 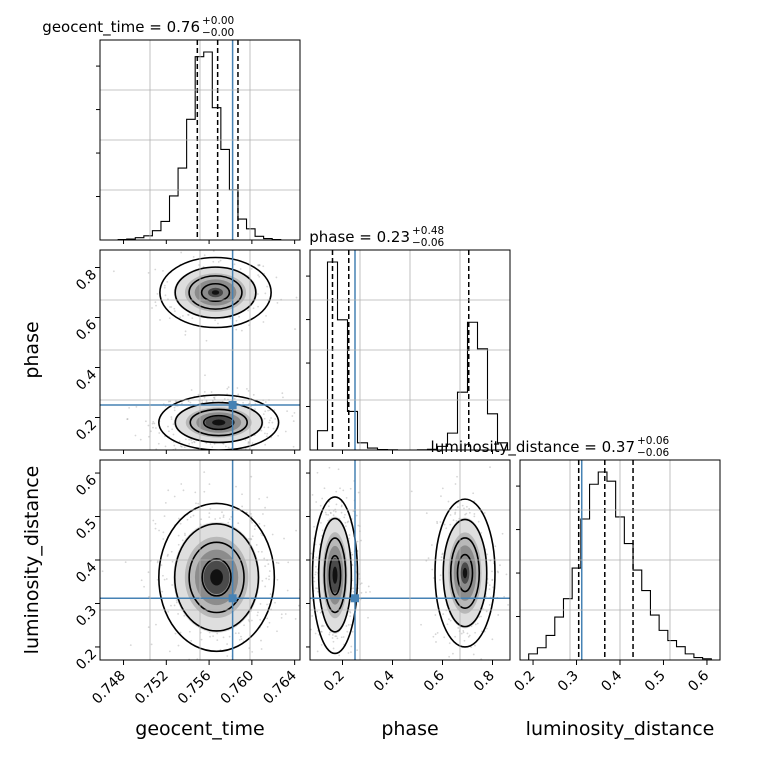 What do you see at coordinates (428, 243) in the screenshot?
I see `title-minus-error: −0.06` at bounding box center [428, 243].